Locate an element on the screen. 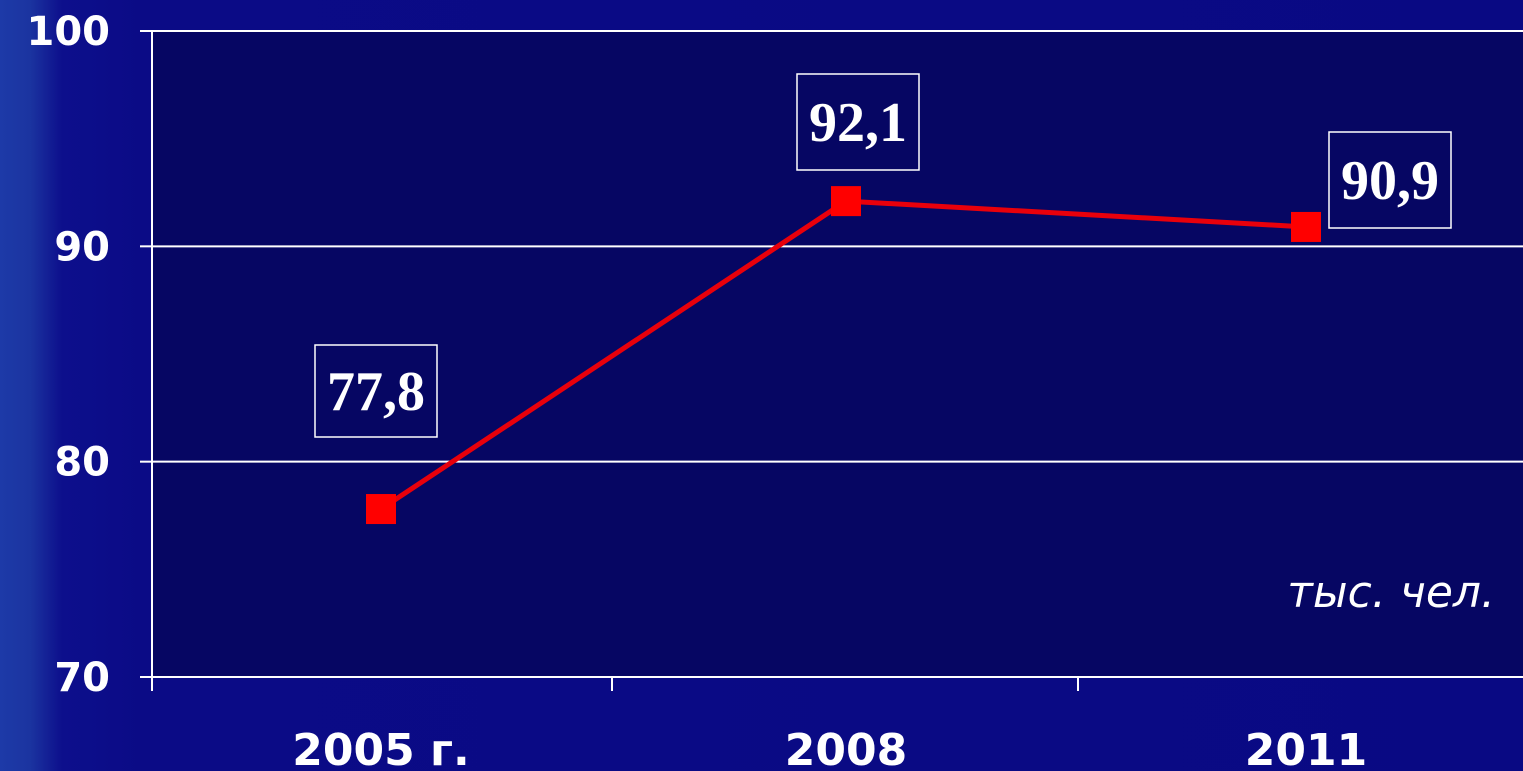 The width and height of the screenshot is (1523, 771). unit-annotation: тыс. чел. is located at coordinates (1391, 592).